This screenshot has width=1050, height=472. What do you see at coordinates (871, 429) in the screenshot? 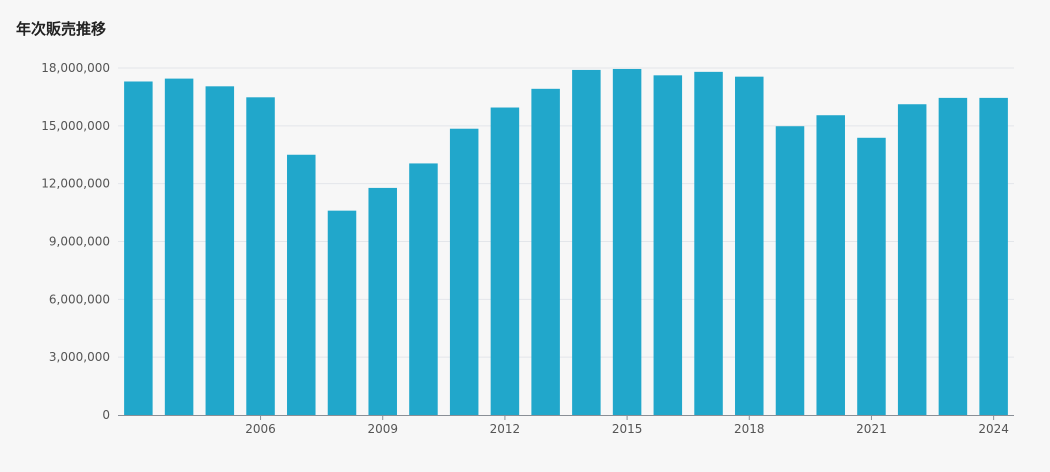
I see `x-tick-label: 2021` at bounding box center [871, 429].